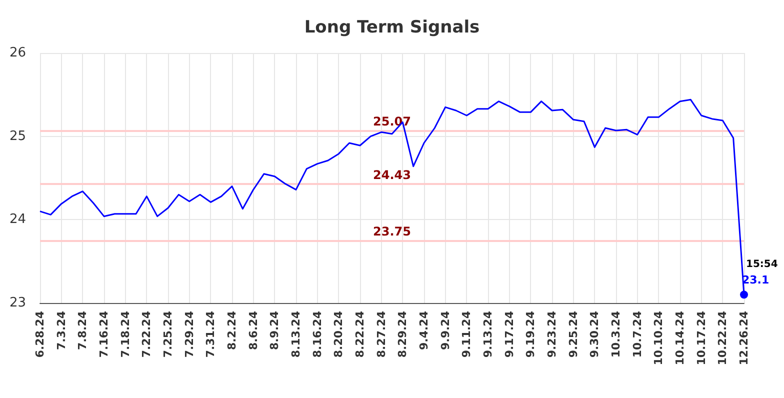  What do you see at coordinates (317, 334) in the screenshot?
I see `x-tick-label: 8.16.24` at bounding box center [317, 334].